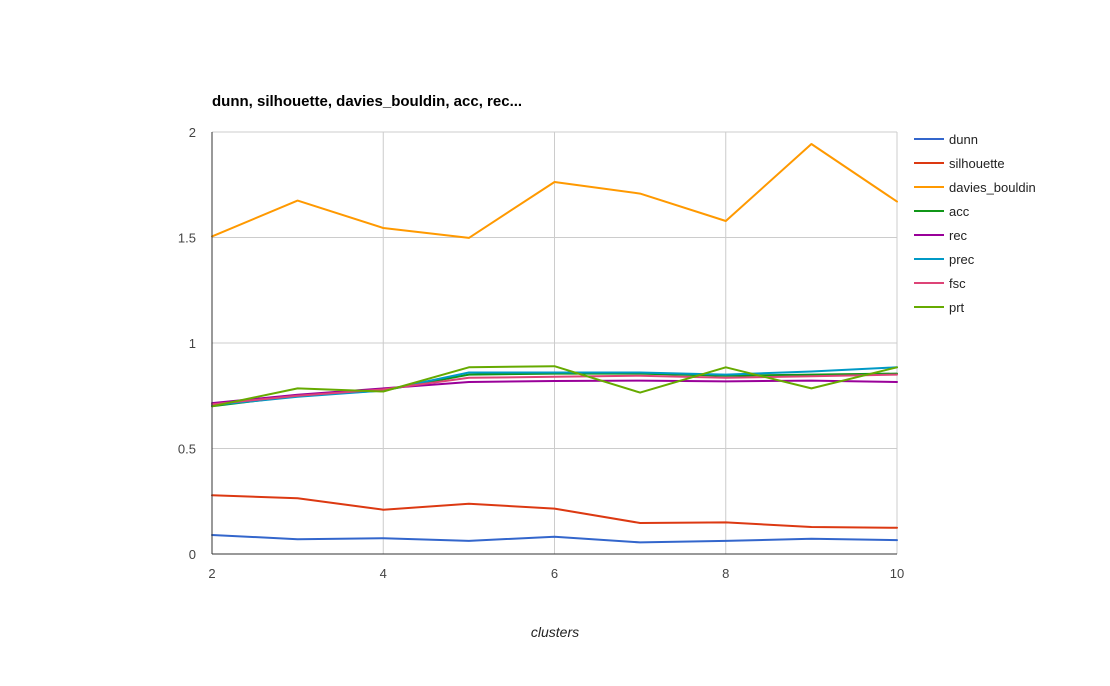 The width and height of the screenshot is (1110, 686). I want to click on legend-label: silhouette, so click(977, 163).